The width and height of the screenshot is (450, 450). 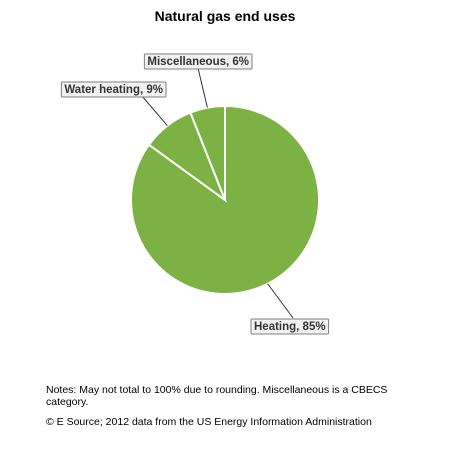 I want to click on chart-title: Natural gas end uses, so click(x=225, y=16).